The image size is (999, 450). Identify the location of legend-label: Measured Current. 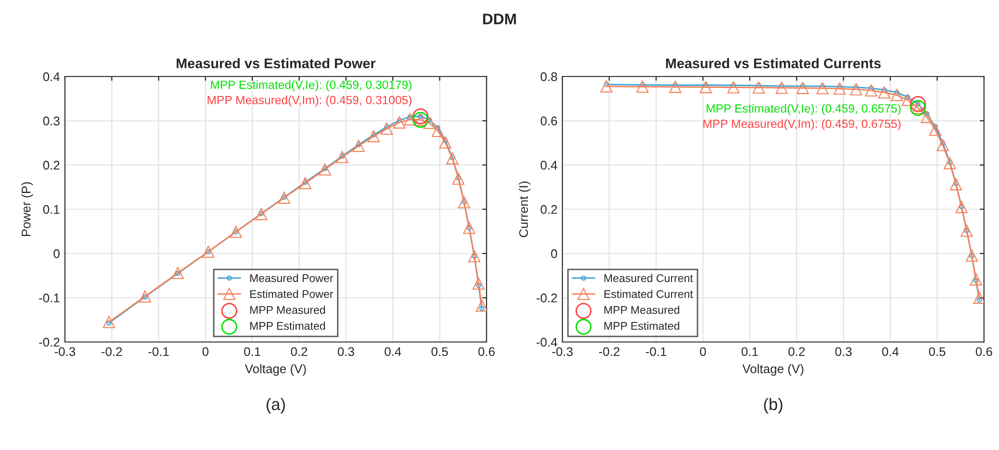
(648, 278).